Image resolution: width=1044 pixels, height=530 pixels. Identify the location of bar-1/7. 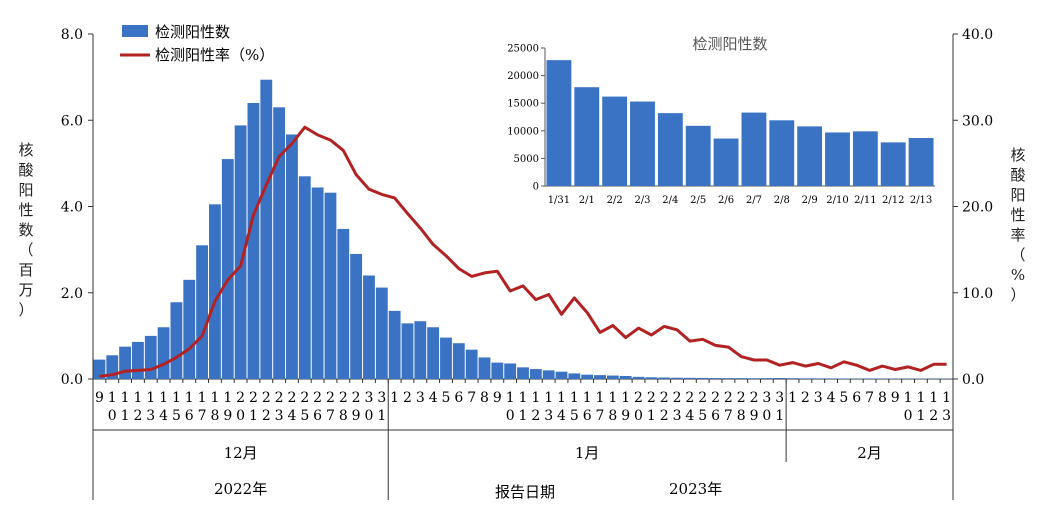
(471, 364).